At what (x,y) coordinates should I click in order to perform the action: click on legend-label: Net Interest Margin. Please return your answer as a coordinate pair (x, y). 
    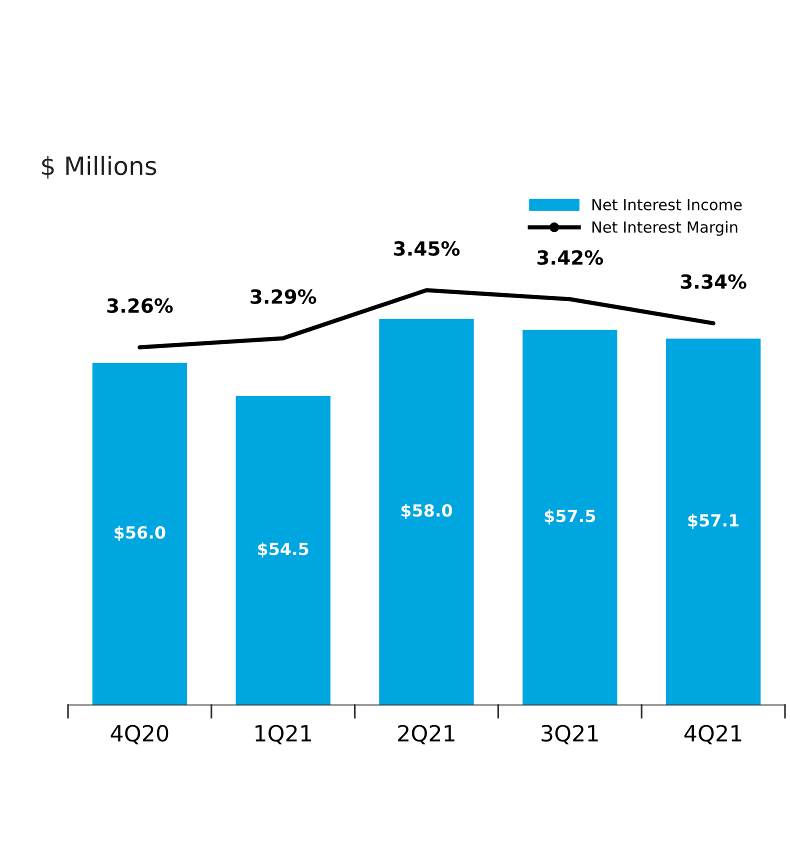
    Looking at the image, I should click on (665, 228).